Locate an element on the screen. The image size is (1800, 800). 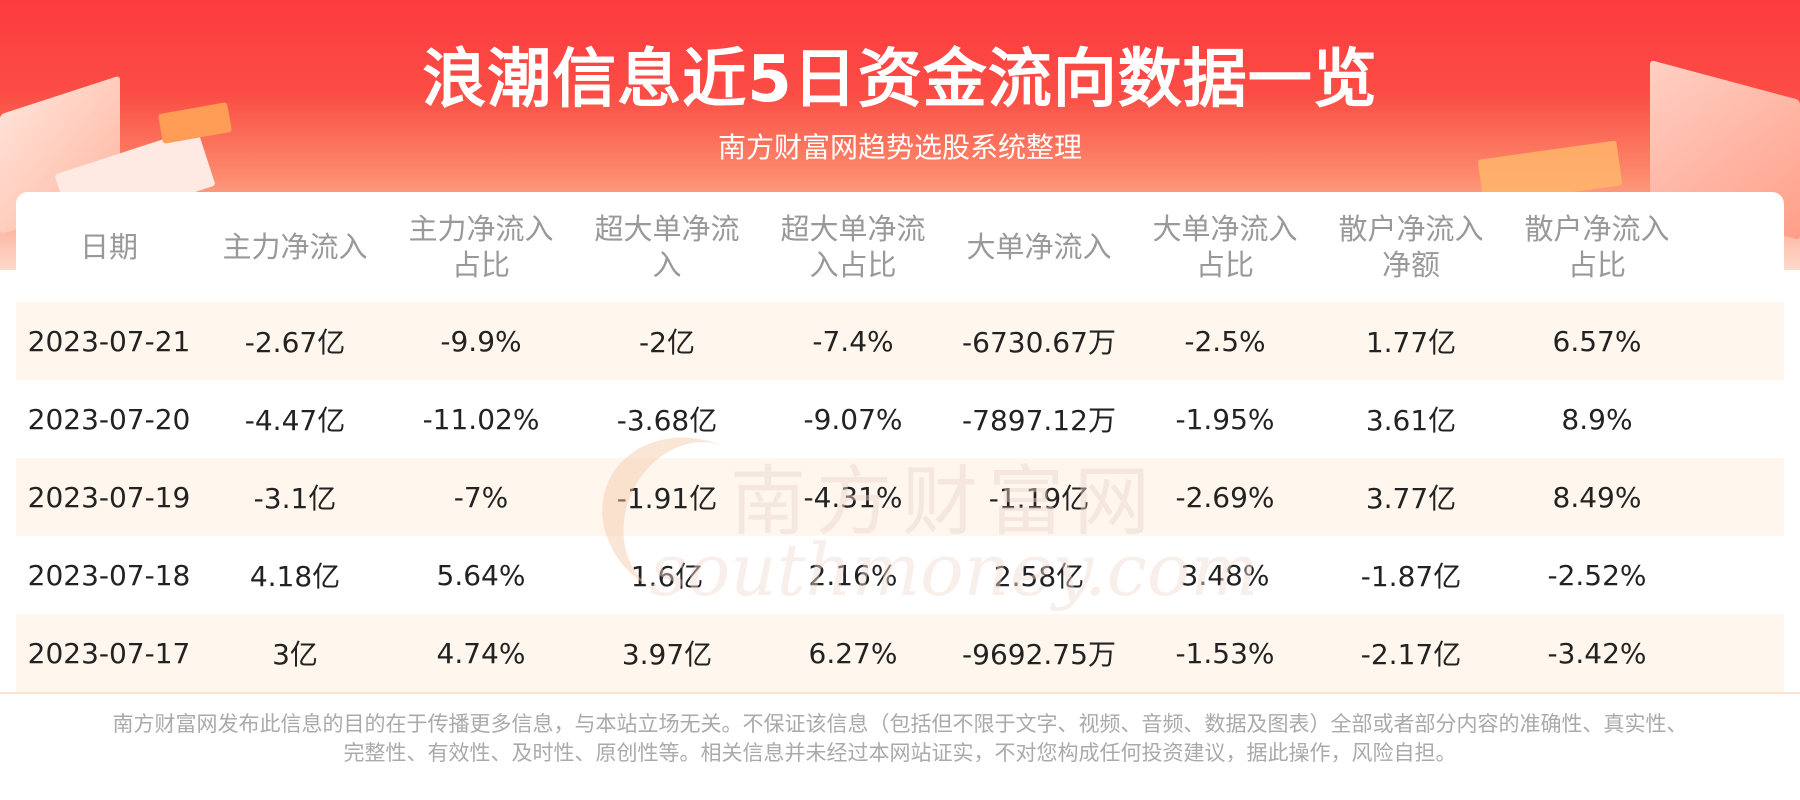
cell-super-large-ratio: -7.4% is located at coordinates (853, 341).